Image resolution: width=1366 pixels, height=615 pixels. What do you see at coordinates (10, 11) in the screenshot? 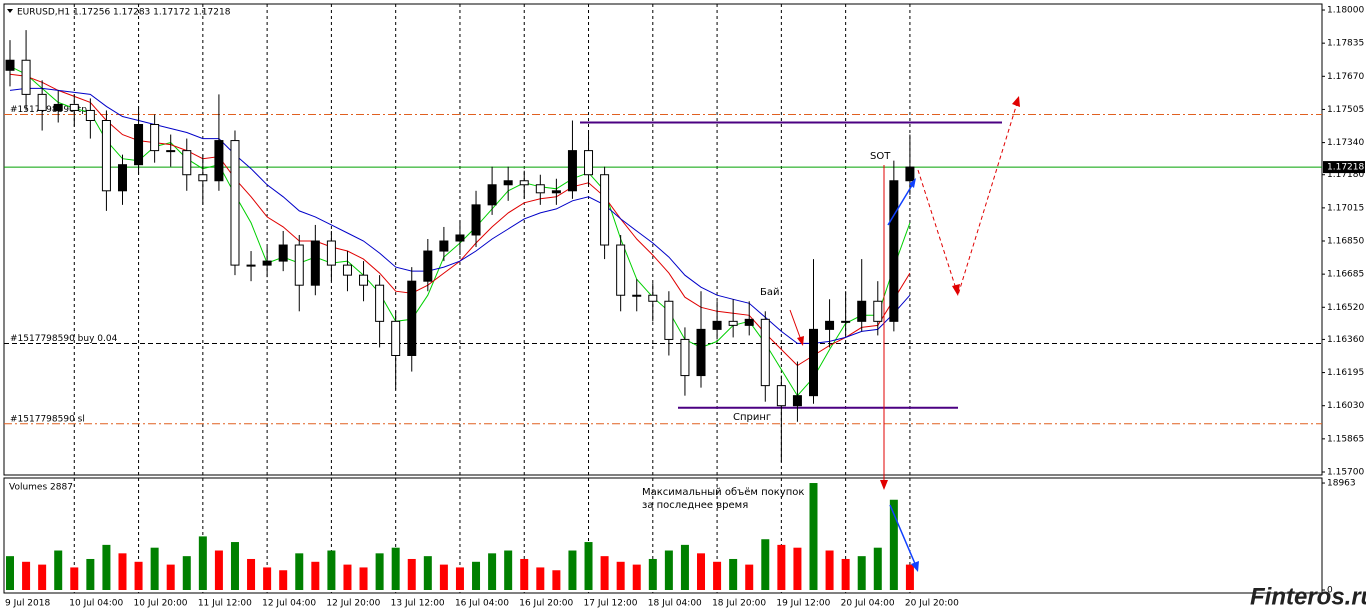
I see `title-icon` at bounding box center [10, 11].